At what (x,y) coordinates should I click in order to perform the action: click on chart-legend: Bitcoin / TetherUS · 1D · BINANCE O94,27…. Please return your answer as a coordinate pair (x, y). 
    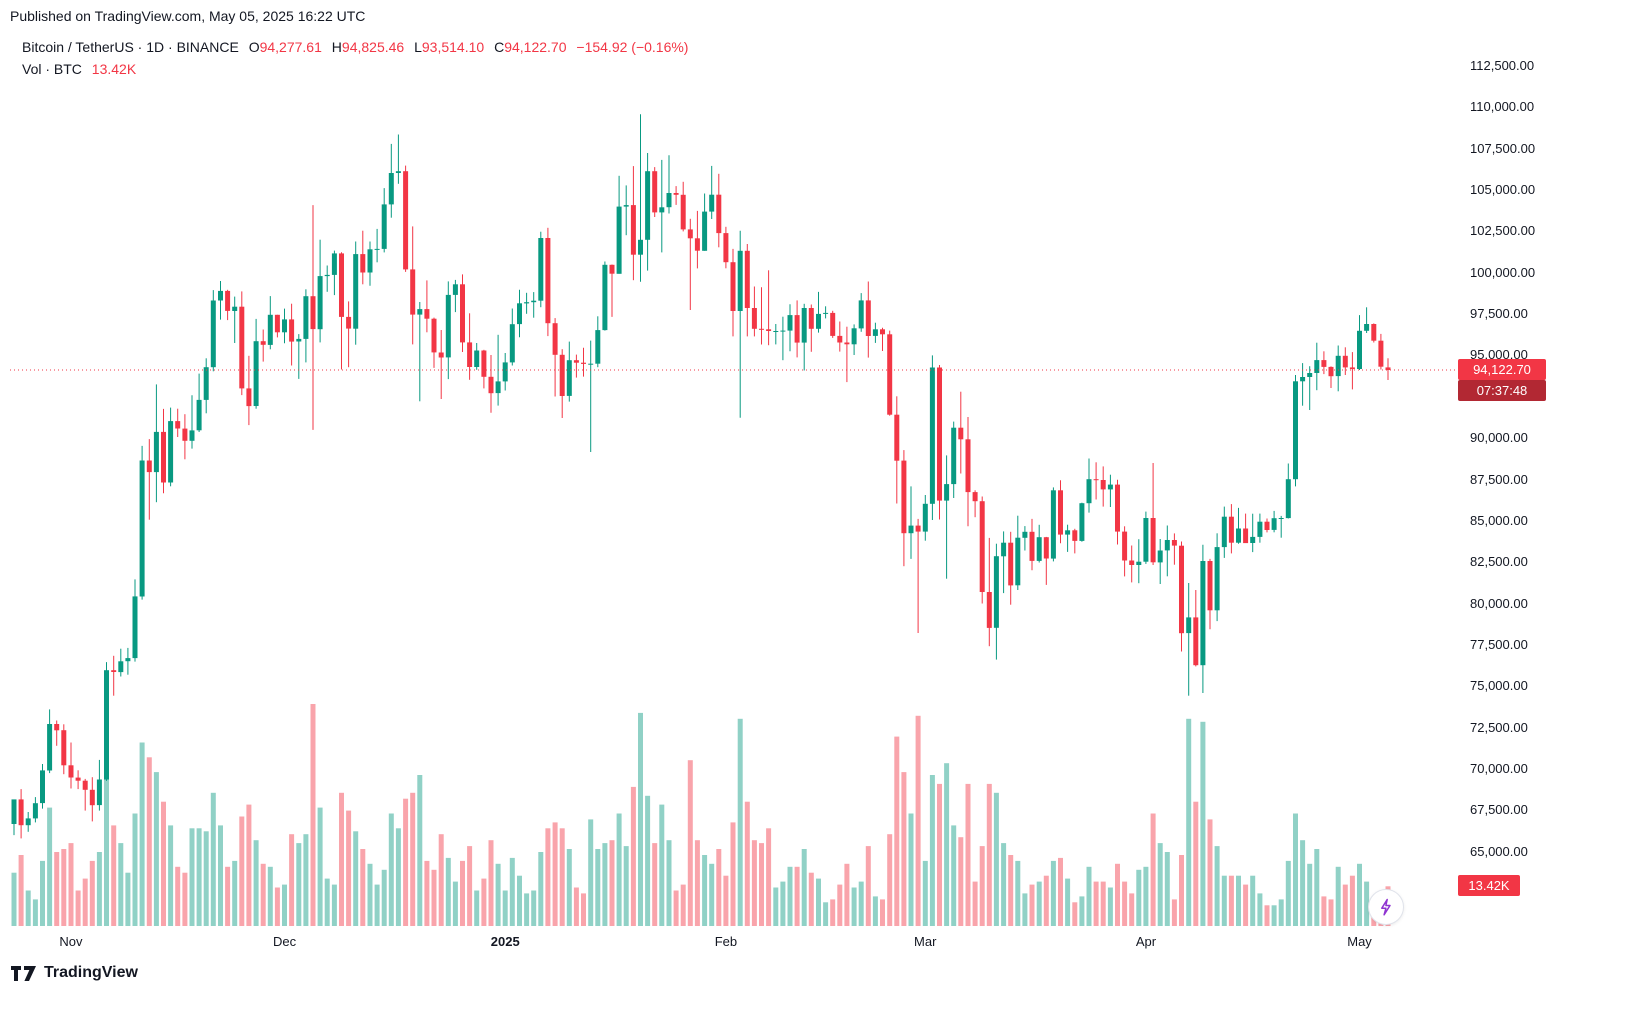
    Looking at the image, I should click on (355, 47).